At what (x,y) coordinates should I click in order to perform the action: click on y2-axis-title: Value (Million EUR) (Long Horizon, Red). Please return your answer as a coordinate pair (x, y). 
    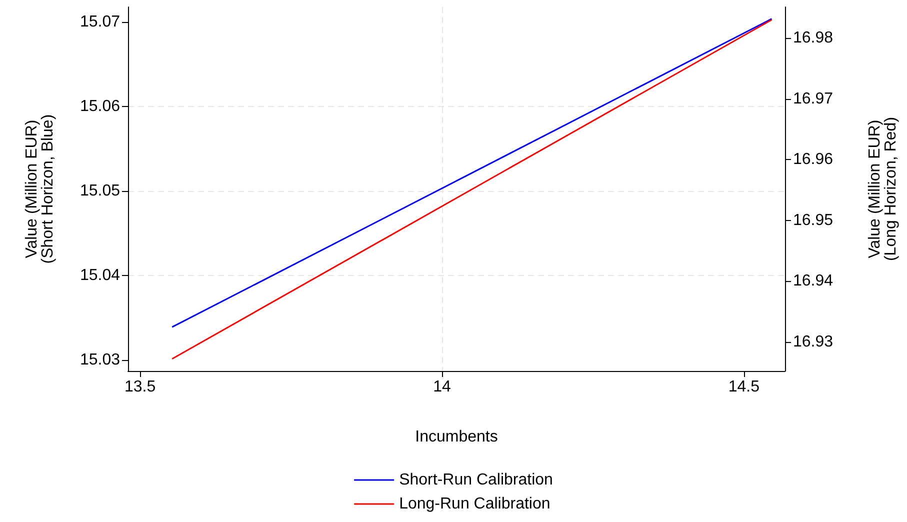
    Looking at the image, I should click on (883, 189).